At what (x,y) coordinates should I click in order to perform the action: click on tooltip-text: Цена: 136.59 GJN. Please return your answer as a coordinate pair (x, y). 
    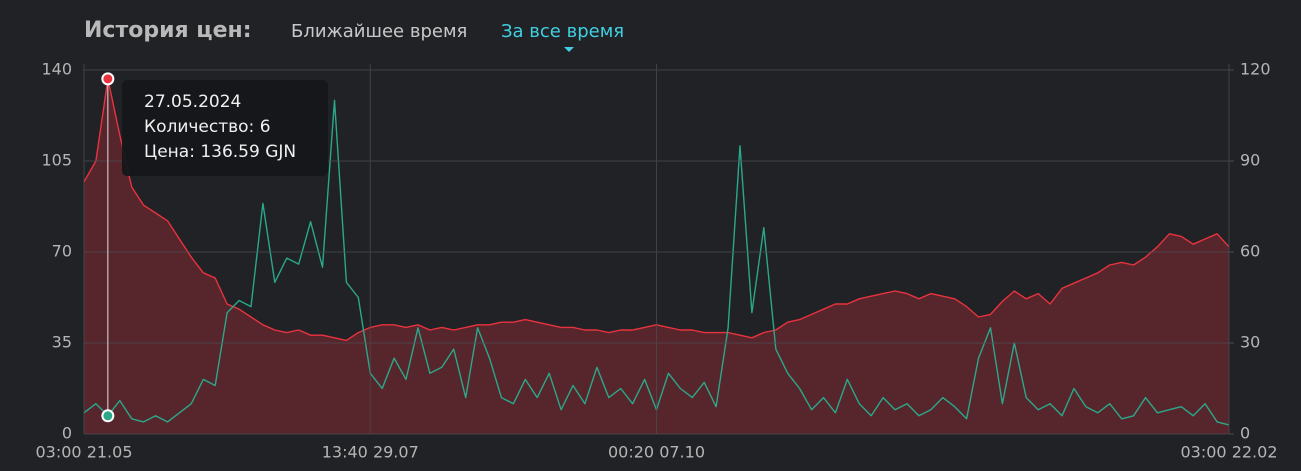
    Looking at the image, I should click on (220, 152).